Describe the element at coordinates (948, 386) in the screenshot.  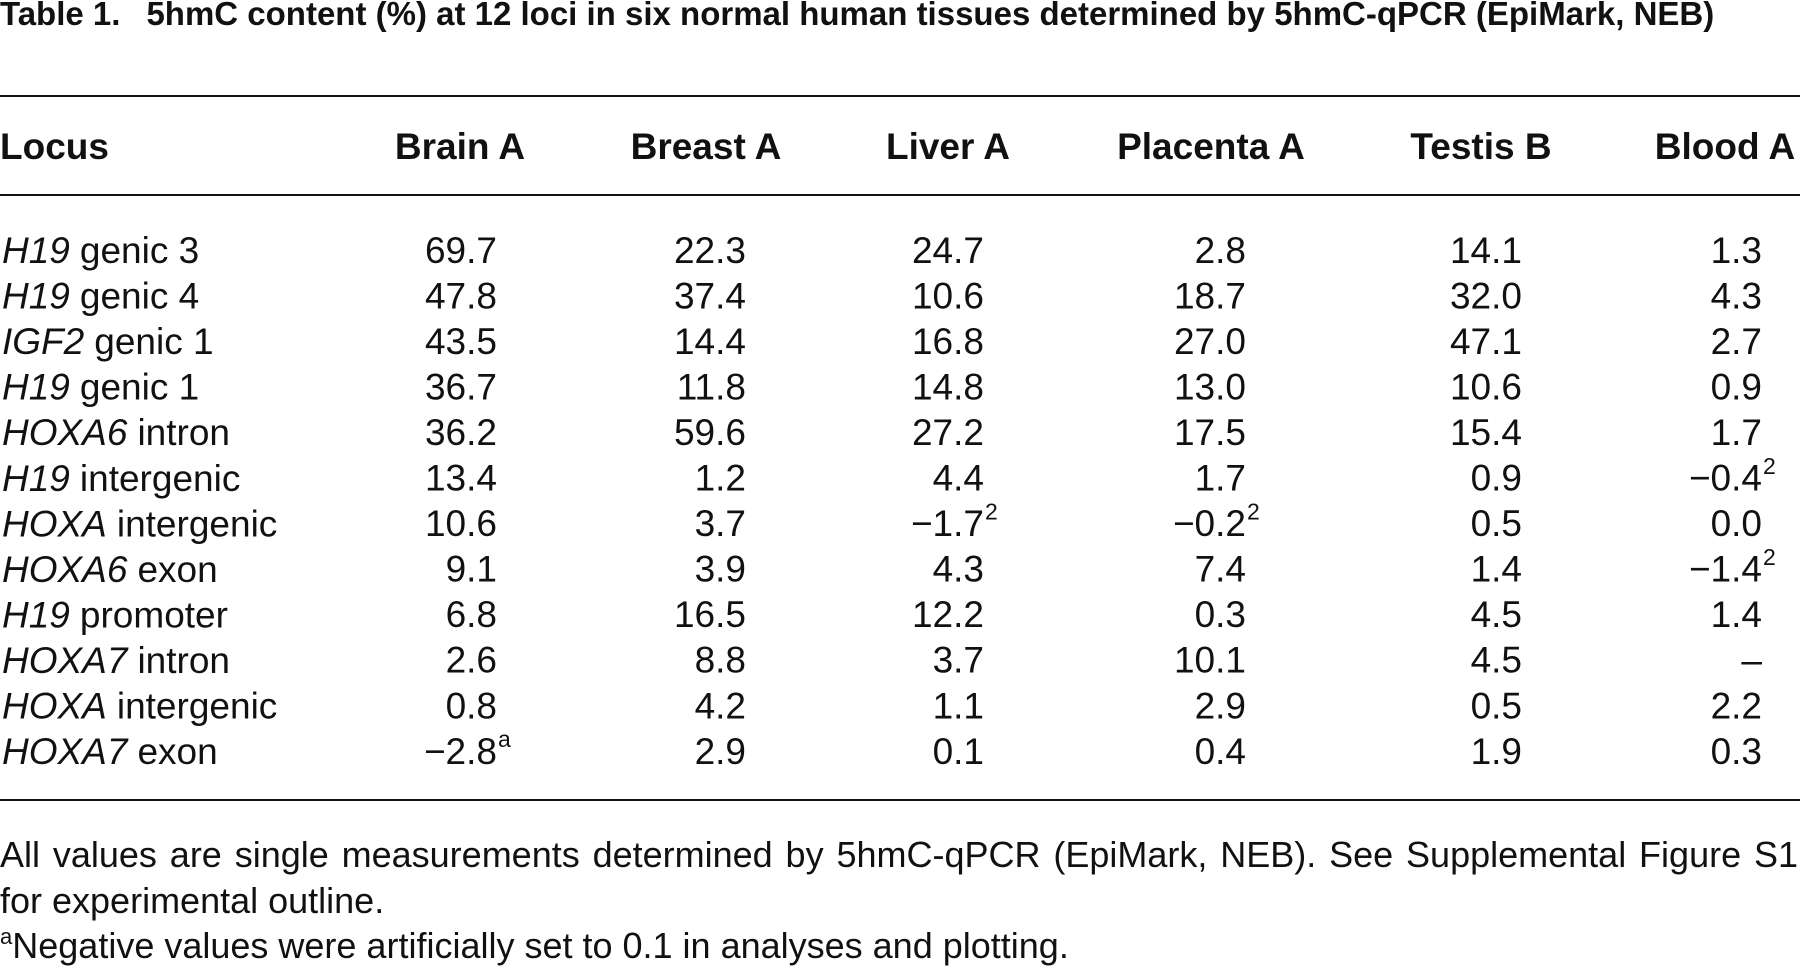
I see `cell: 14.8` at that location.